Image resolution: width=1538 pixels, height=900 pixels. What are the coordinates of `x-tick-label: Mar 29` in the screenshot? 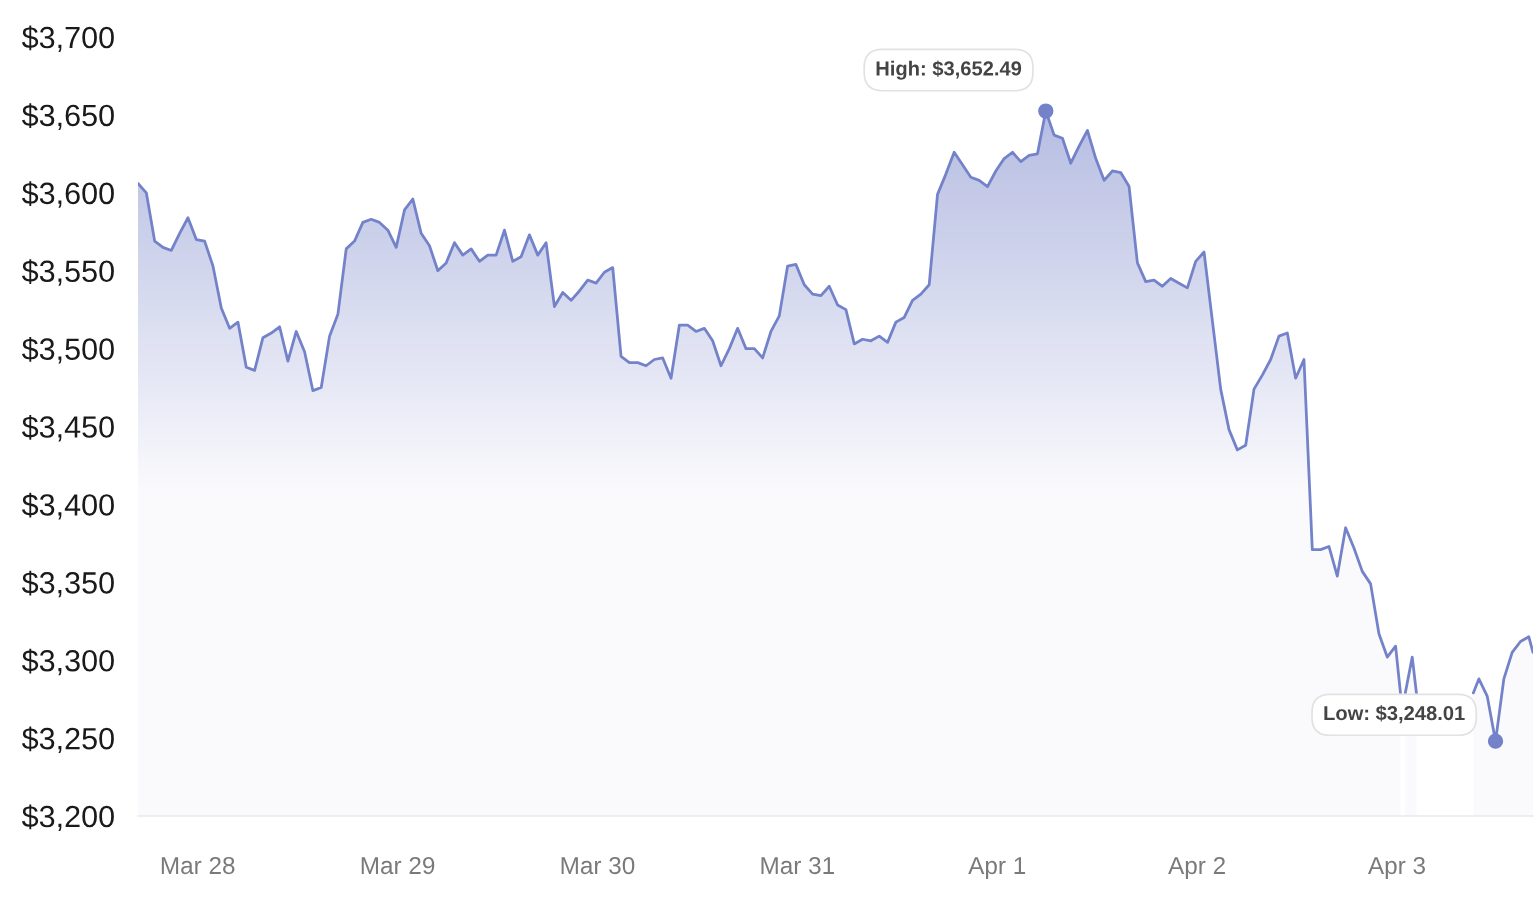 It's located at (398, 865).